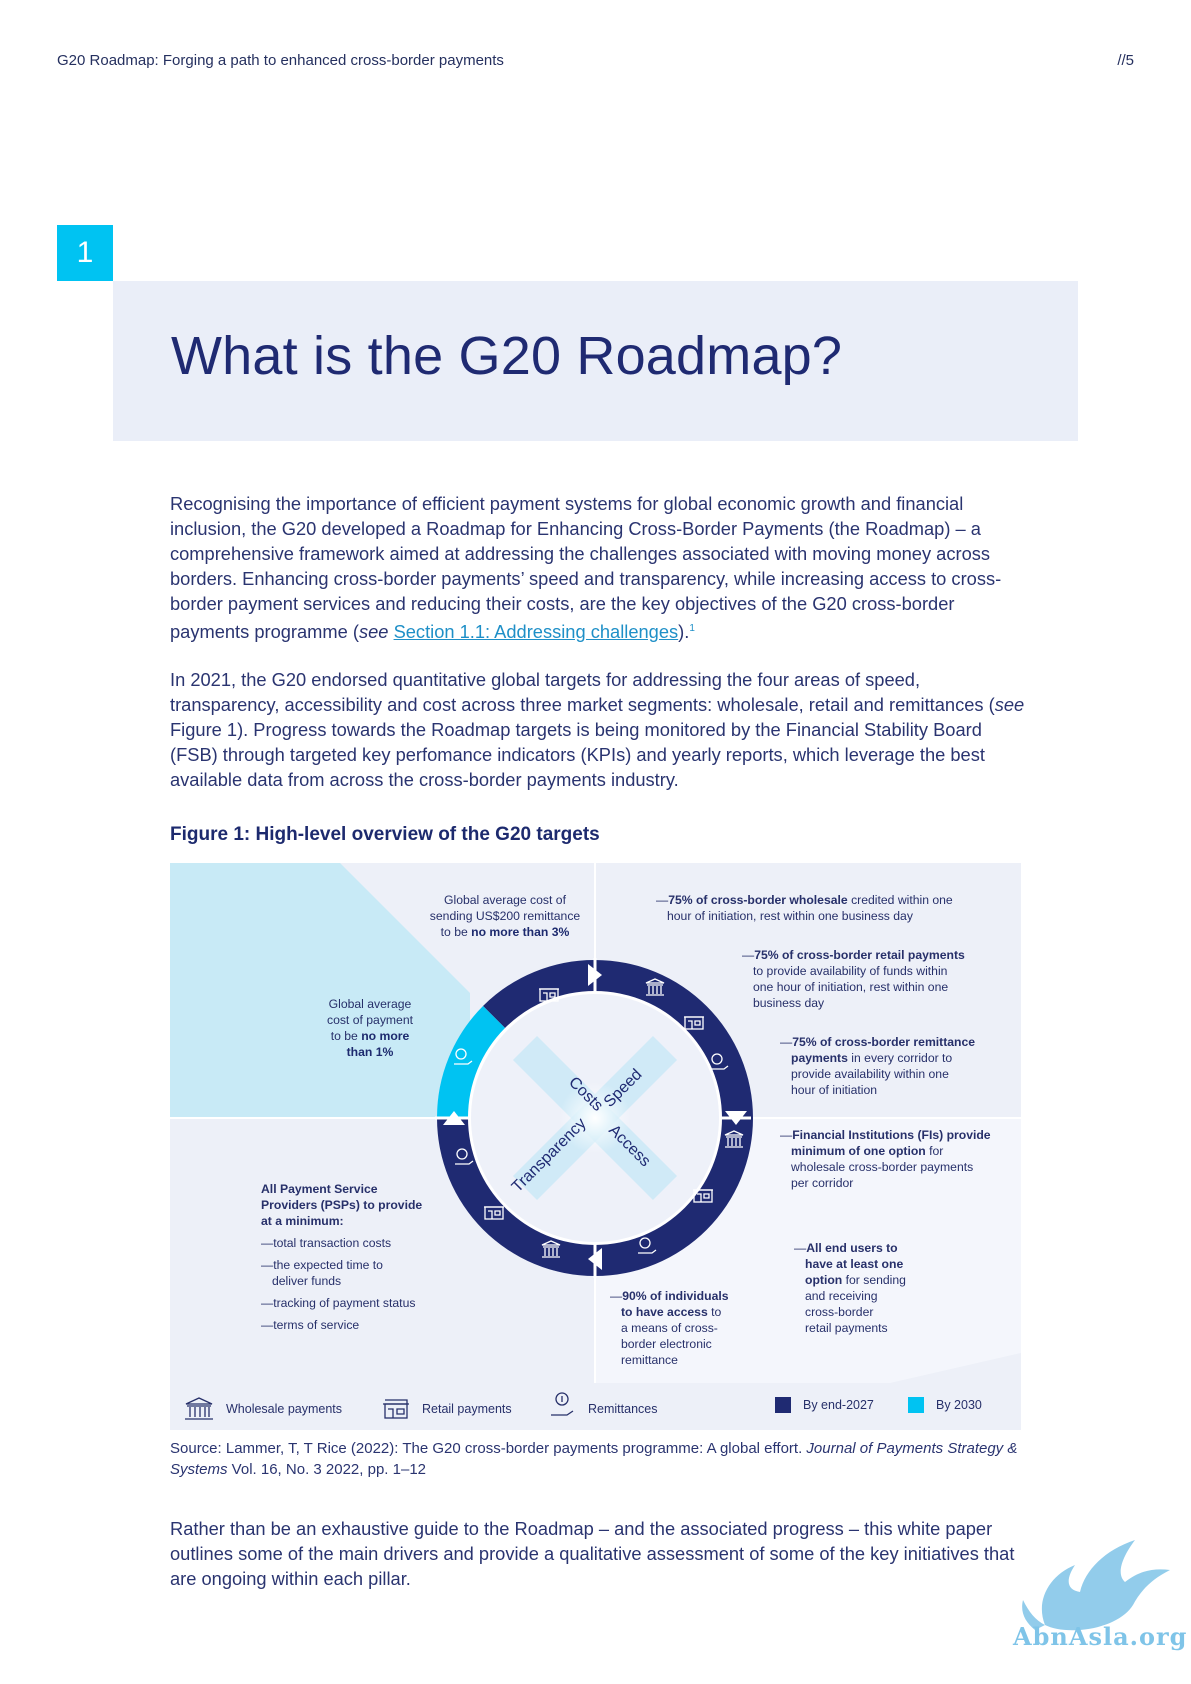 The height and width of the screenshot is (1684, 1191). What do you see at coordinates (536, 632) in the screenshot?
I see `section-link: Section 1.1: Addressing challenges` at bounding box center [536, 632].